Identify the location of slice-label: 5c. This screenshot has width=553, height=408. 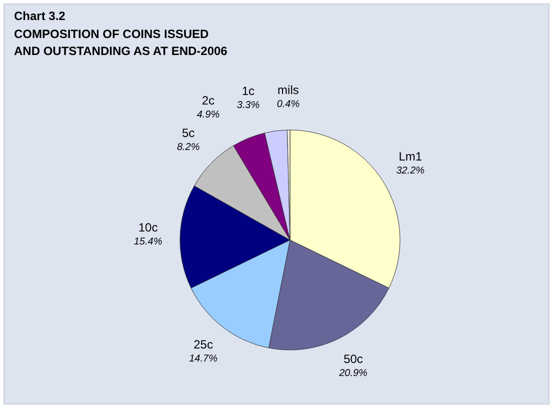
(188, 133).